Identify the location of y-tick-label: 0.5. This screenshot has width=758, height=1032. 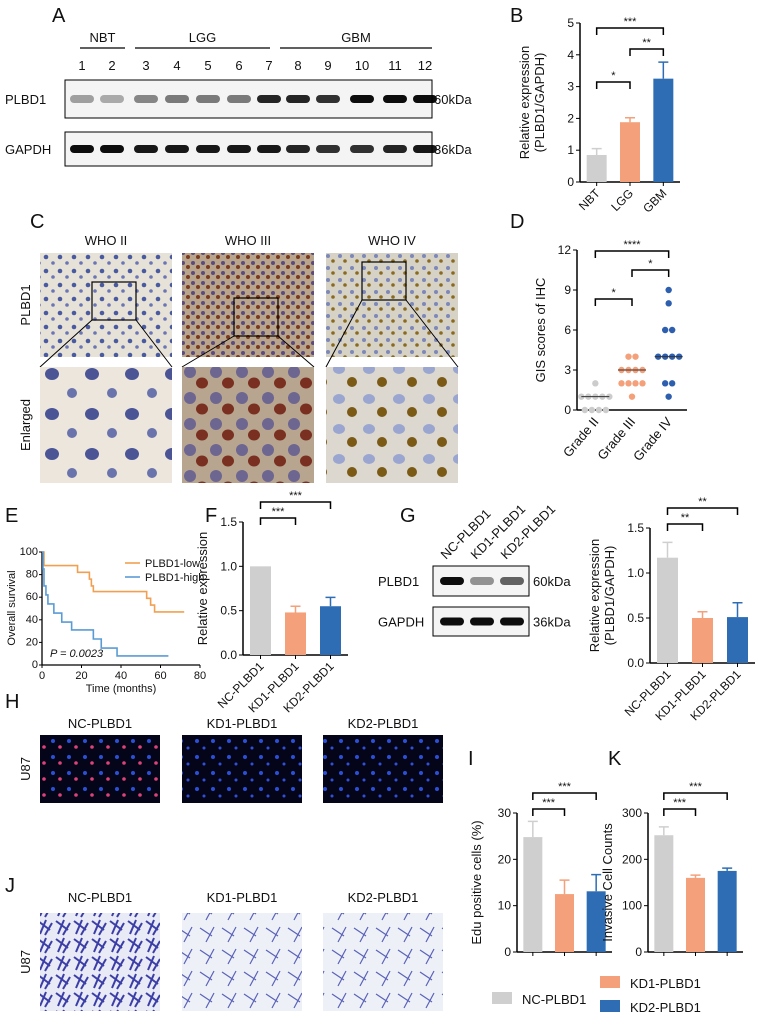
(635, 618).